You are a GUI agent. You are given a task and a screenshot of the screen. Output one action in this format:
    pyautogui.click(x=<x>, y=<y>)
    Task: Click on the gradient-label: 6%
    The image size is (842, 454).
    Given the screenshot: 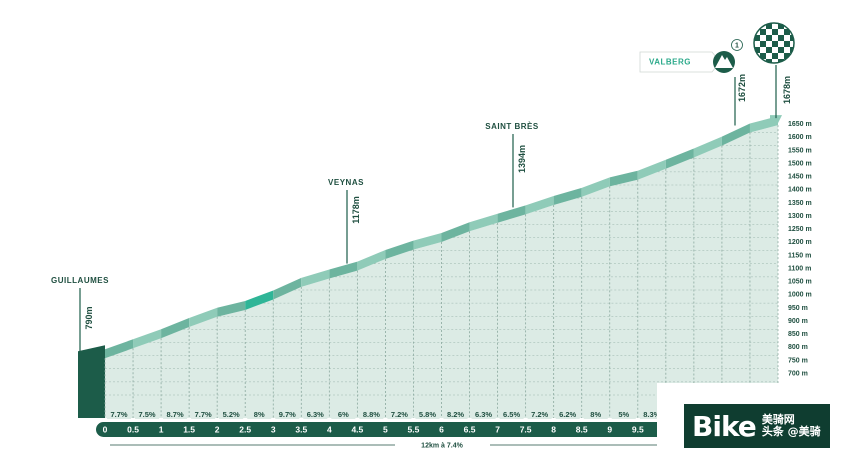 What is the action you would take?
    pyautogui.click(x=343, y=414)
    